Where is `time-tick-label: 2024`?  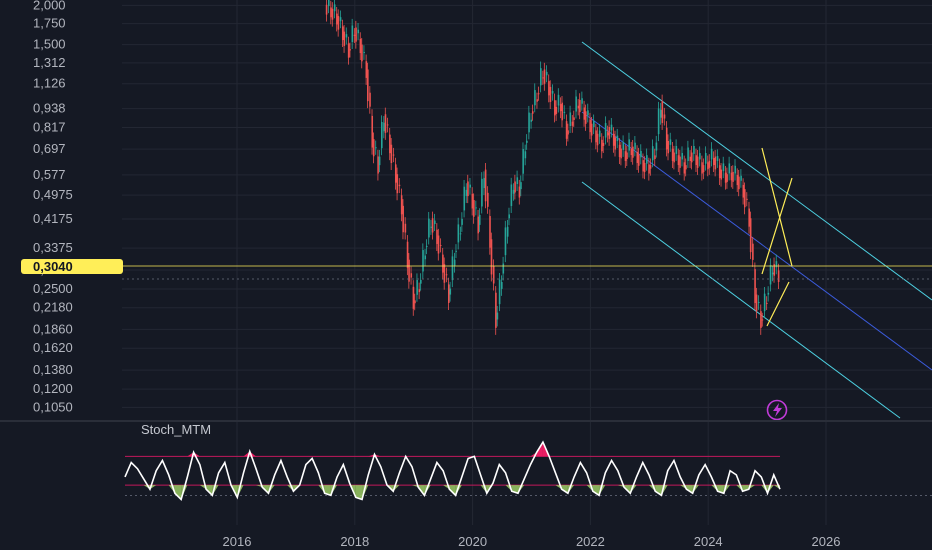
time-tick-label: 2024 is located at coordinates (708, 541).